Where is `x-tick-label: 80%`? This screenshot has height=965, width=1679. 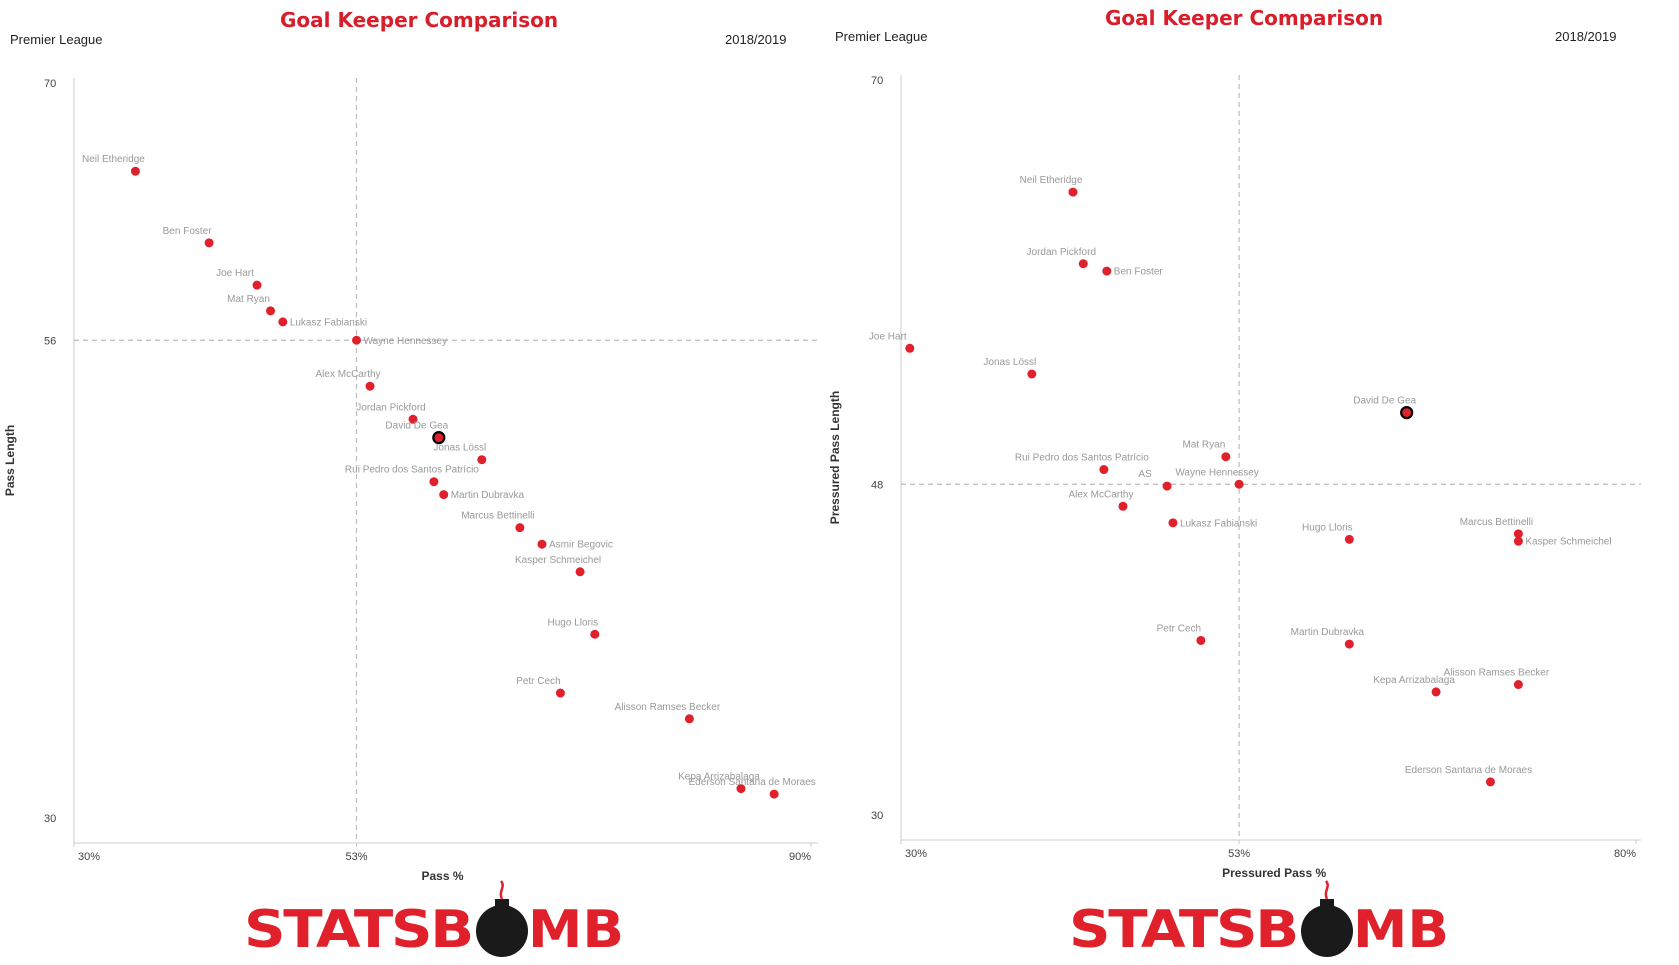 x-tick-label: 80% is located at coordinates (1625, 854).